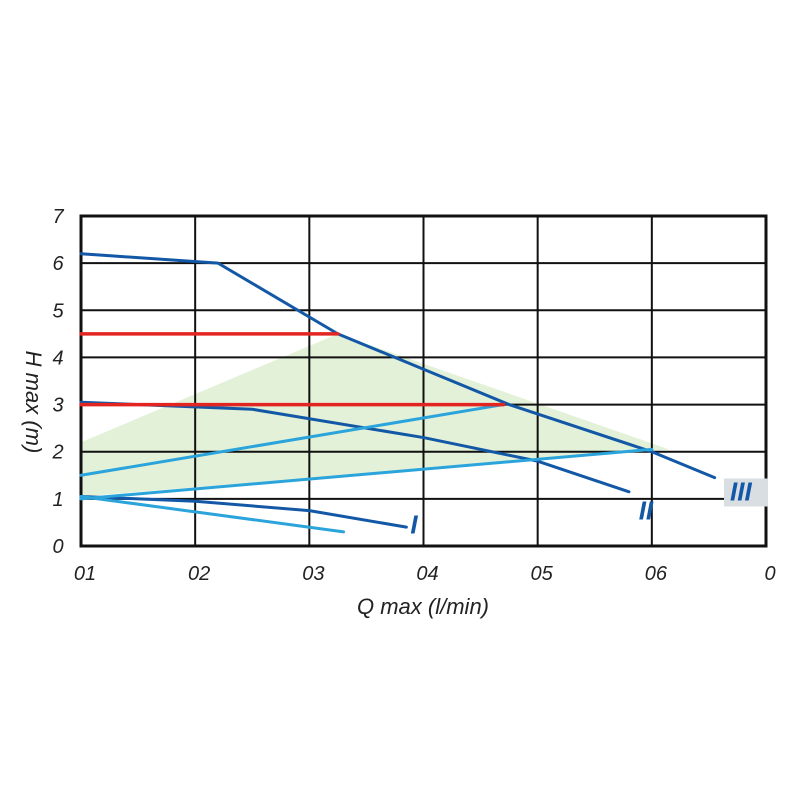  What do you see at coordinates (414, 525) in the screenshot?
I see `curve-label: I` at bounding box center [414, 525].